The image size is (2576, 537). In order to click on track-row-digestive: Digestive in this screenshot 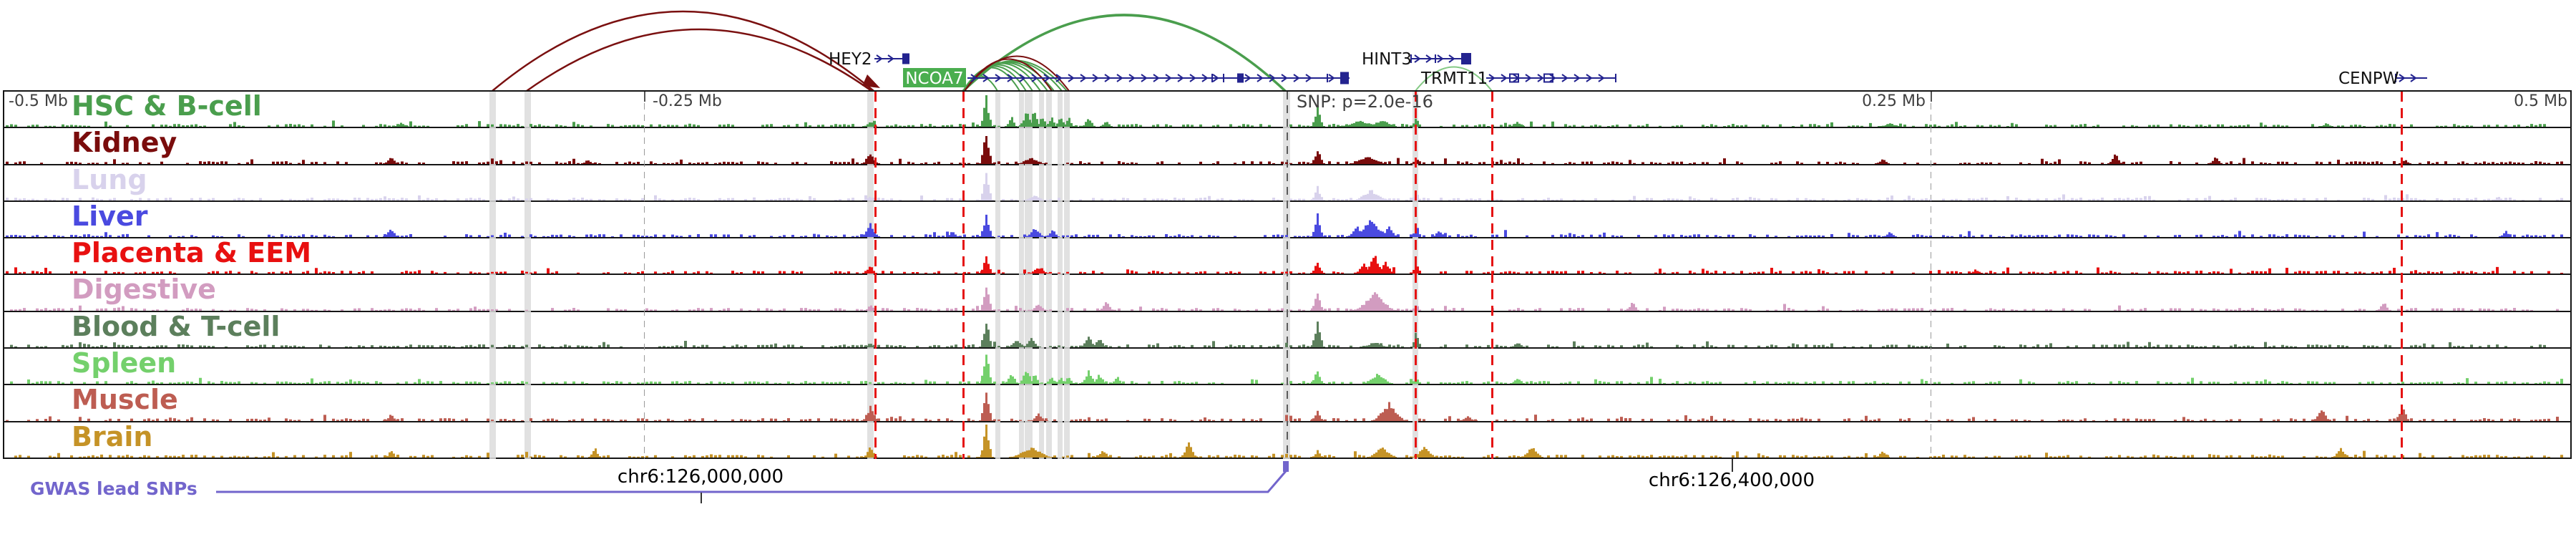, I will do `click(1287, 293)`.